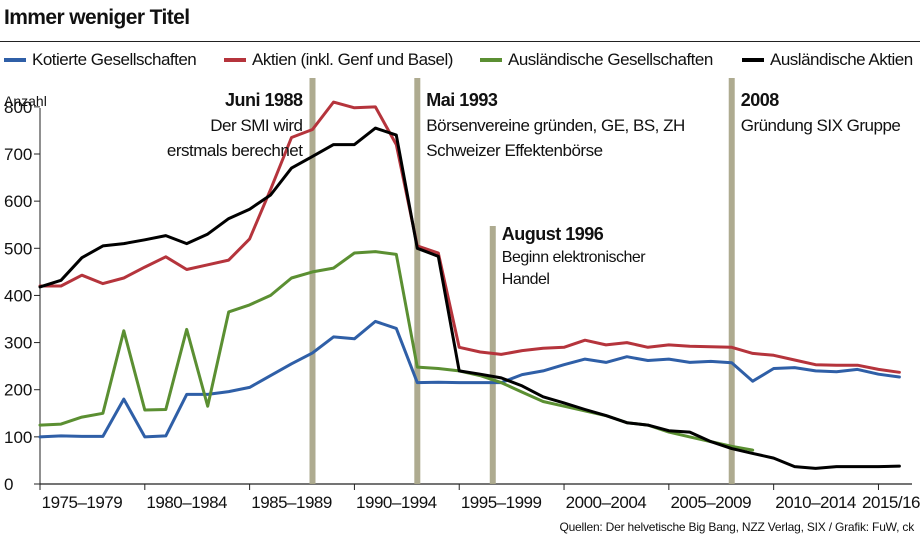 The height and width of the screenshot is (538, 920). I want to click on annotation-juni-1988-text: Der SMI wird, so click(256, 125).